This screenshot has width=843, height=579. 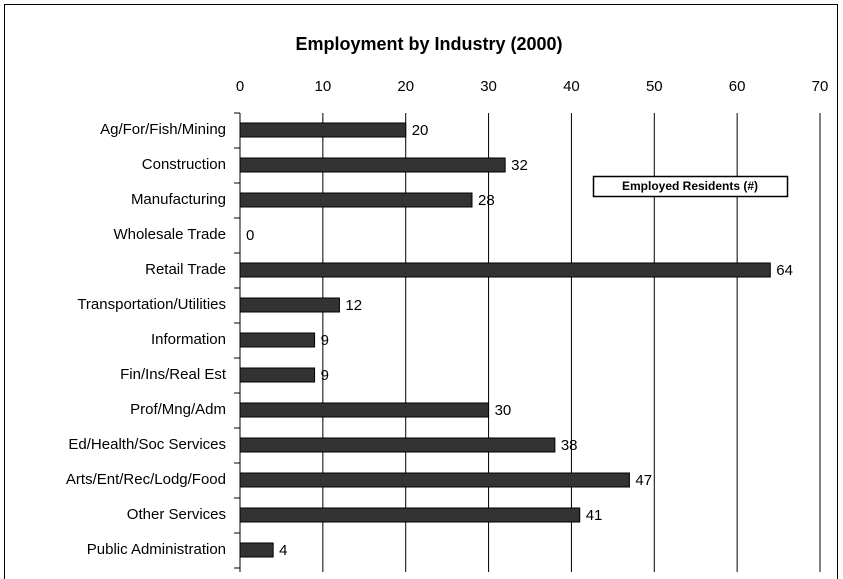 What do you see at coordinates (428, 44) in the screenshot?
I see `chart-title: Employment by Industry (2000)` at bounding box center [428, 44].